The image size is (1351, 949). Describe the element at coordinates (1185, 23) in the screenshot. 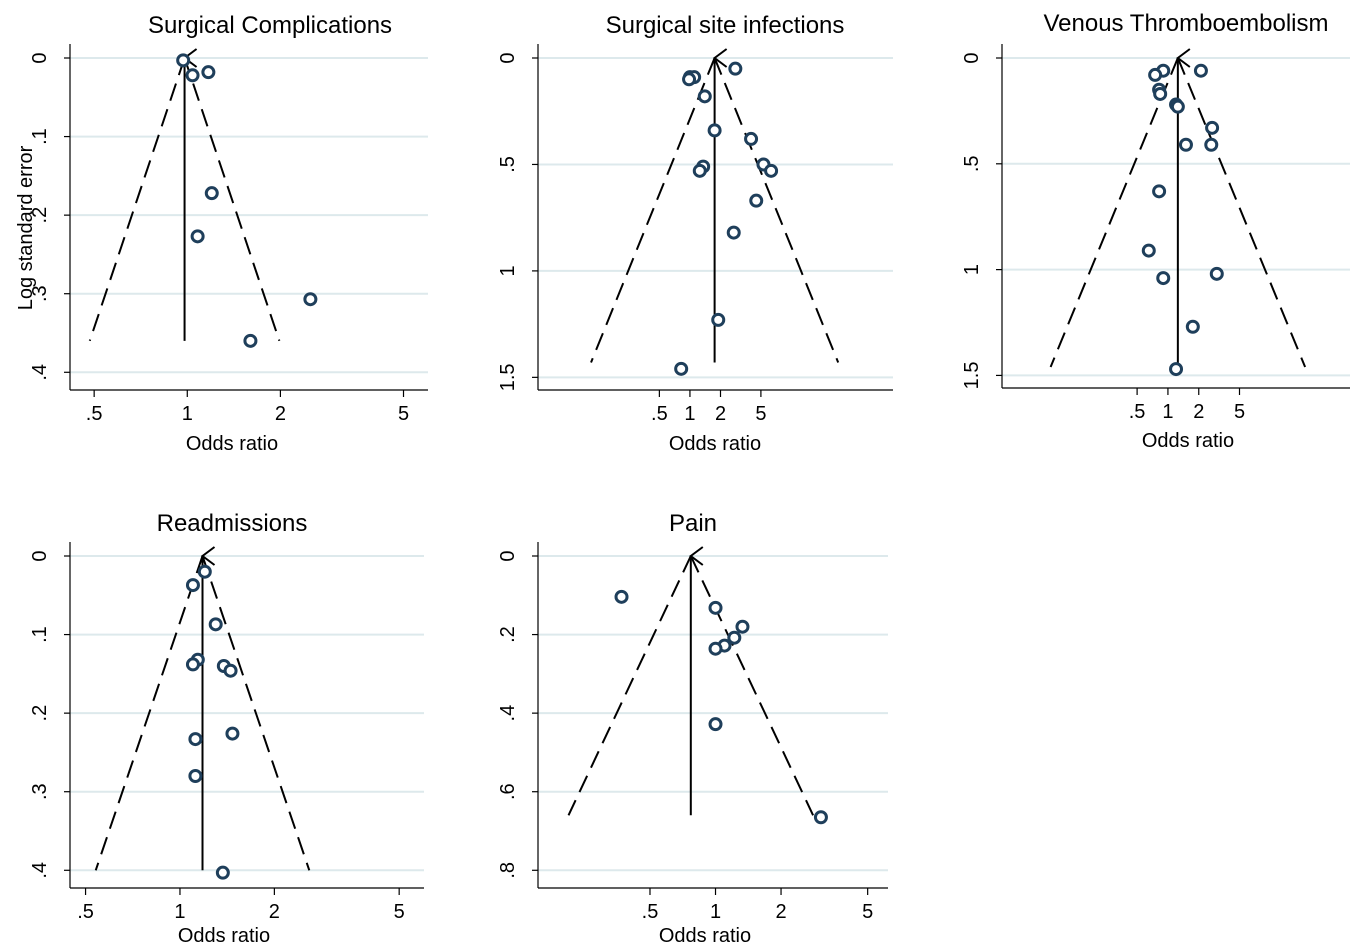

I see `panel-title: Venous Thromboembolism` at that location.